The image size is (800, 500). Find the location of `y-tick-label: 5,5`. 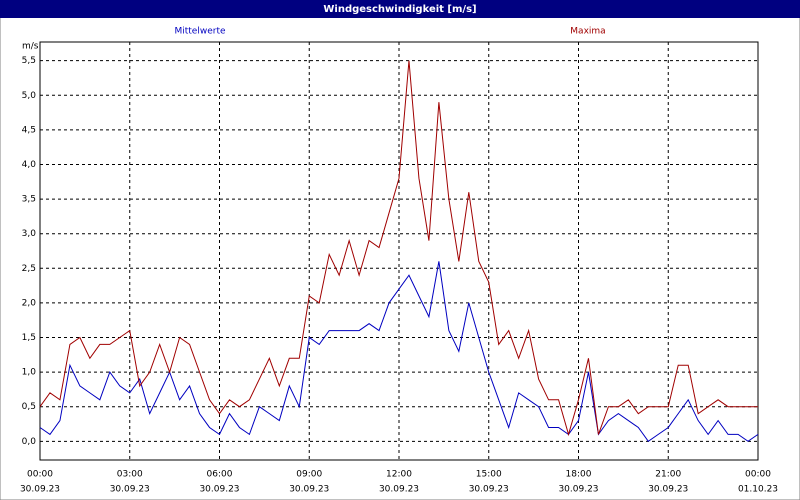

y-tick-label: 5,5 is located at coordinates (29, 61).